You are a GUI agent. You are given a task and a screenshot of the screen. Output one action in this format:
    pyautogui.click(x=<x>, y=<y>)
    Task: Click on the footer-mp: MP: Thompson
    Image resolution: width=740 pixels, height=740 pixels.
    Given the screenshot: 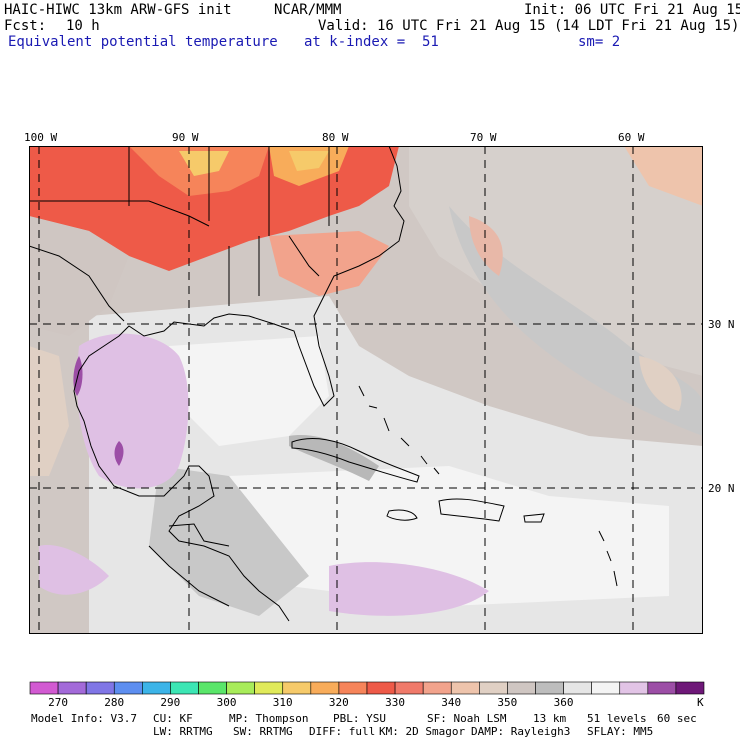 What is the action you would take?
    pyautogui.click(x=269, y=718)
    